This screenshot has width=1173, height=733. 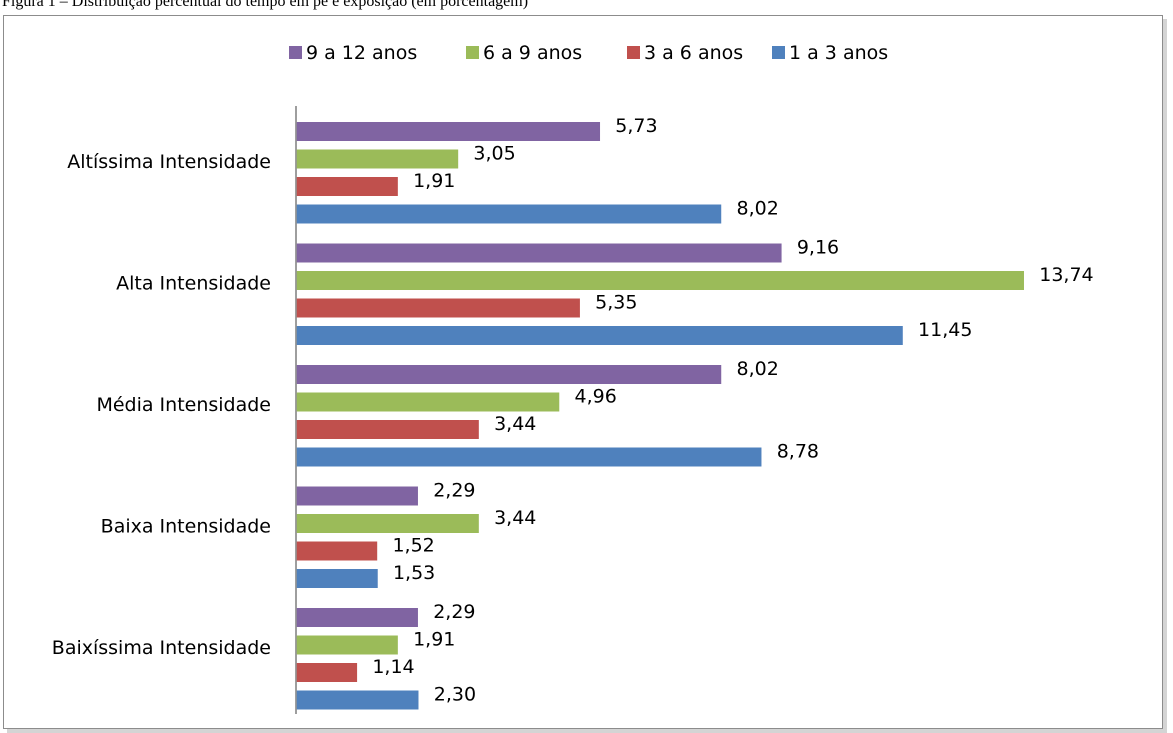 What do you see at coordinates (515, 424) in the screenshot?
I see `value-label-media-intensidade-3-a-6-anos: 3,44` at bounding box center [515, 424].